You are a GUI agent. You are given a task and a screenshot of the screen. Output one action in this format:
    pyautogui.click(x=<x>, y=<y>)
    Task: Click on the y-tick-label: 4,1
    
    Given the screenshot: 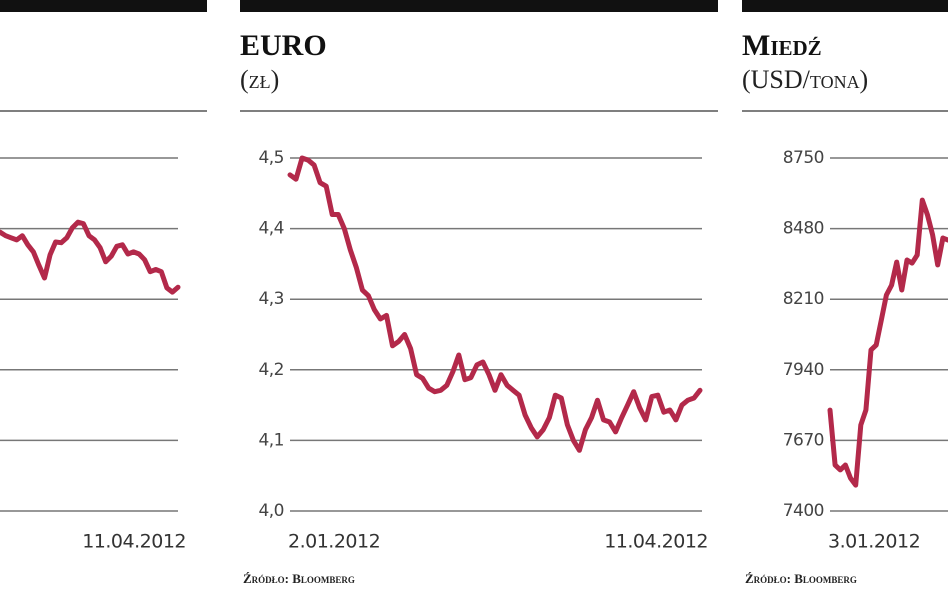 What is the action you would take?
    pyautogui.click(x=271, y=440)
    